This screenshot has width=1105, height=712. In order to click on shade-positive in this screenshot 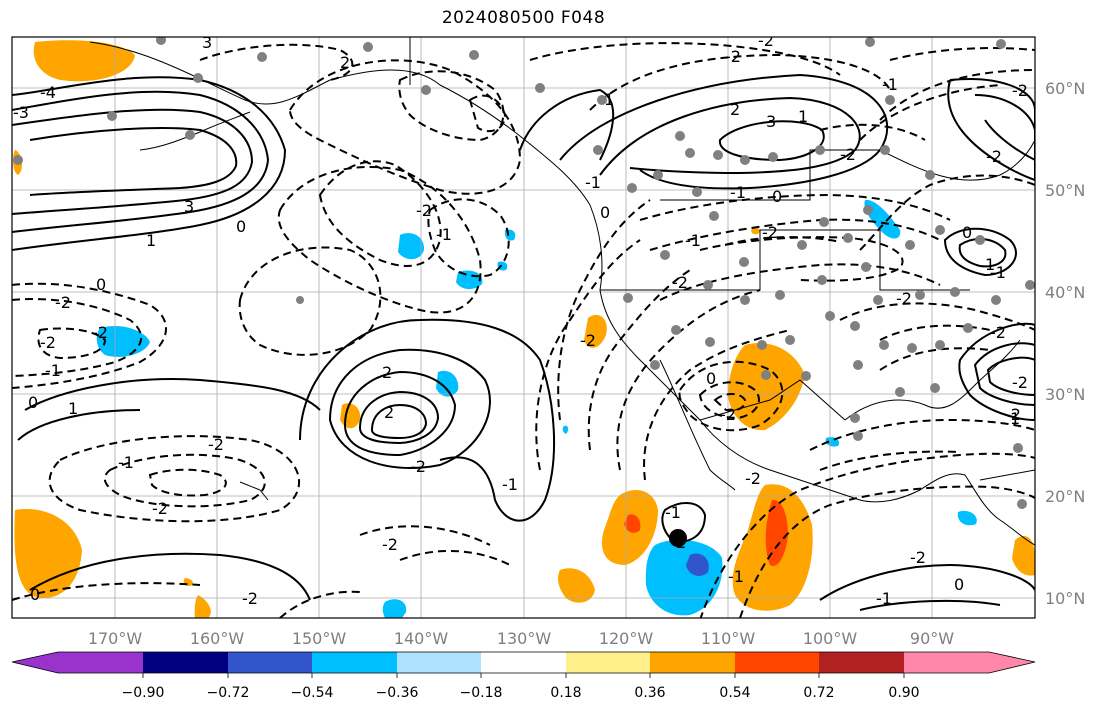, I will do `click(576, 585)`.